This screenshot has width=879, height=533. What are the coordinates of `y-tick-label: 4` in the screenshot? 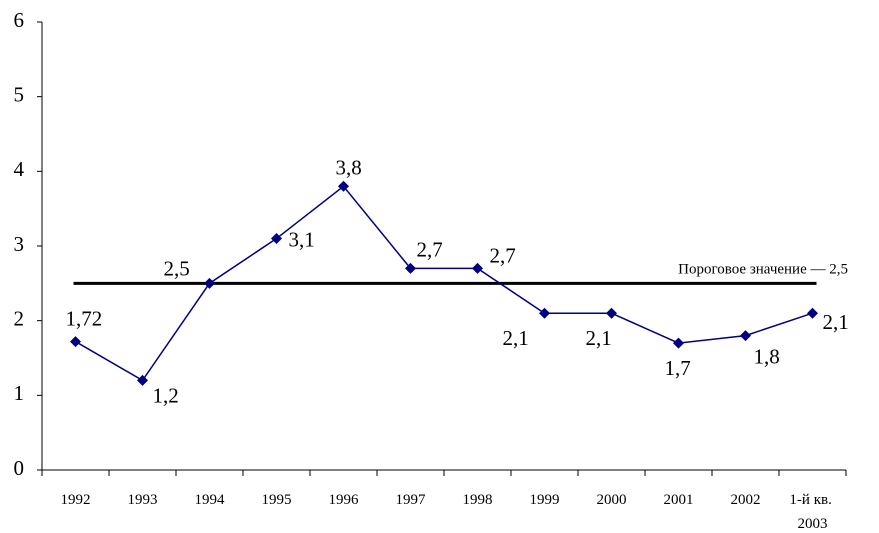 It's located at (19, 169).